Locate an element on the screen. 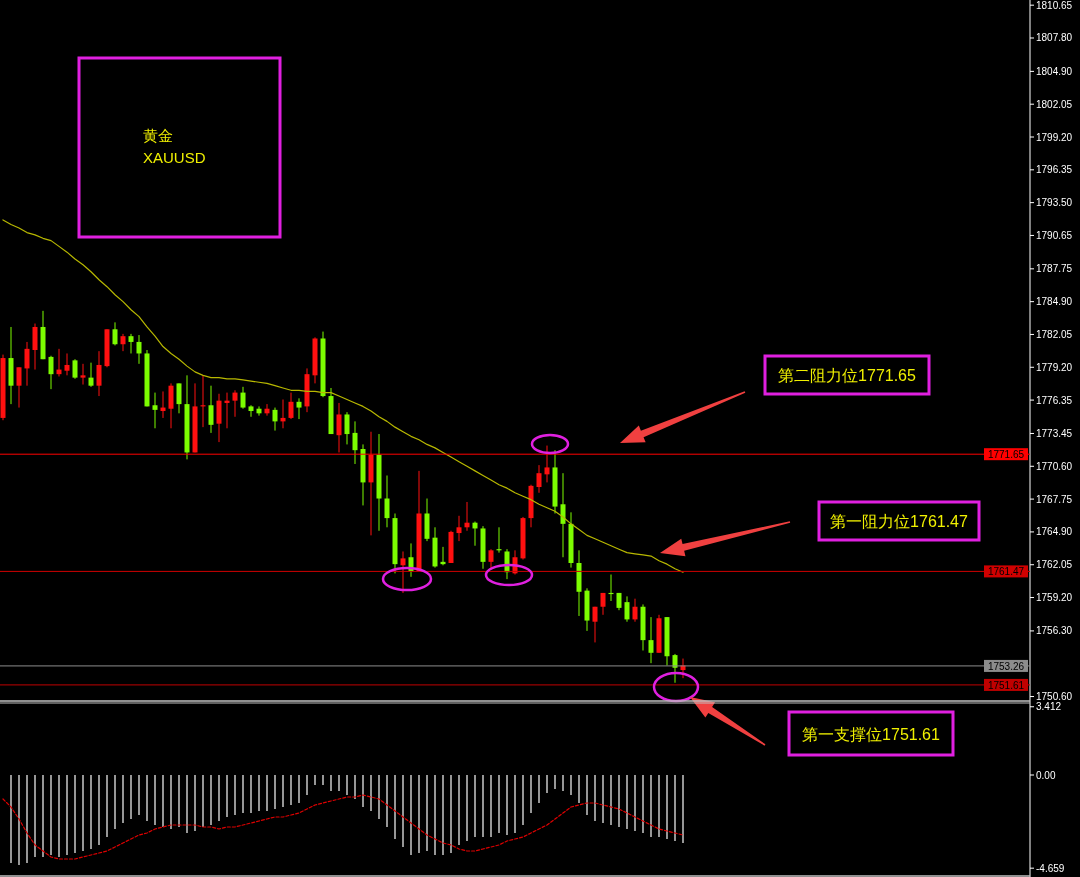  y-tick-label: 1779.20 is located at coordinates (1054, 367).